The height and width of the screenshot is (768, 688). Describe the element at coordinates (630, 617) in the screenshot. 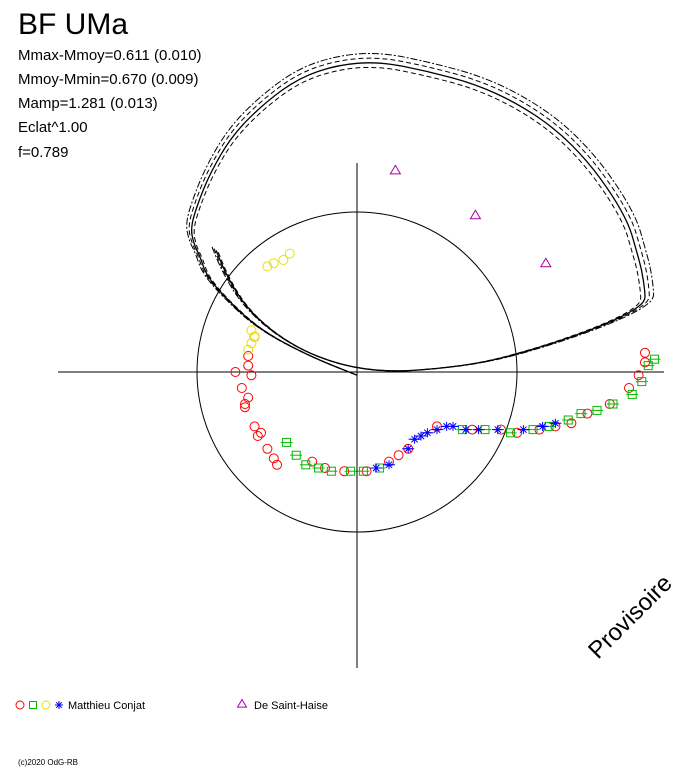

I see `provisional-watermark: Provisoire` at that location.